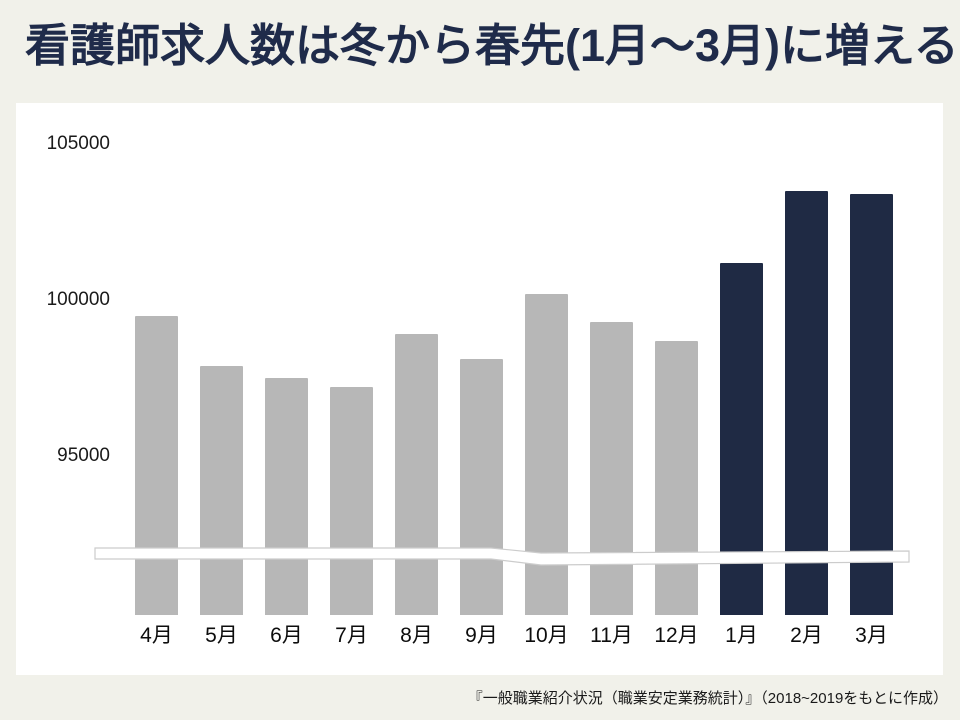  What do you see at coordinates (78, 143) in the screenshot?
I see `y-tick-label-105000: 105000` at bounding box center [78, 143].